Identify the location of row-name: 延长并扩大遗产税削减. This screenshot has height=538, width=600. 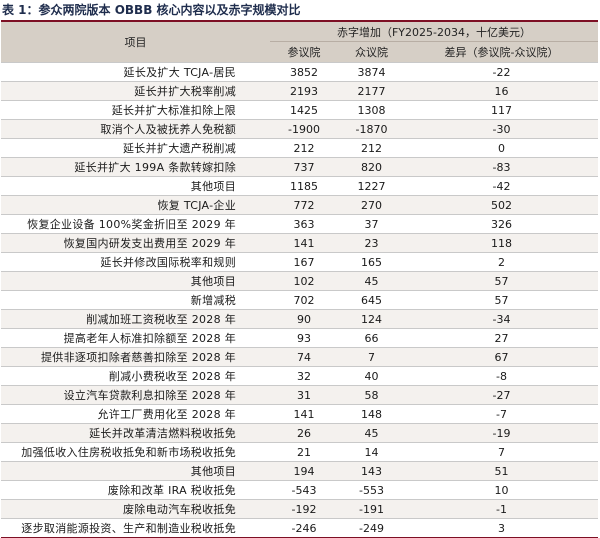
(135, 148).